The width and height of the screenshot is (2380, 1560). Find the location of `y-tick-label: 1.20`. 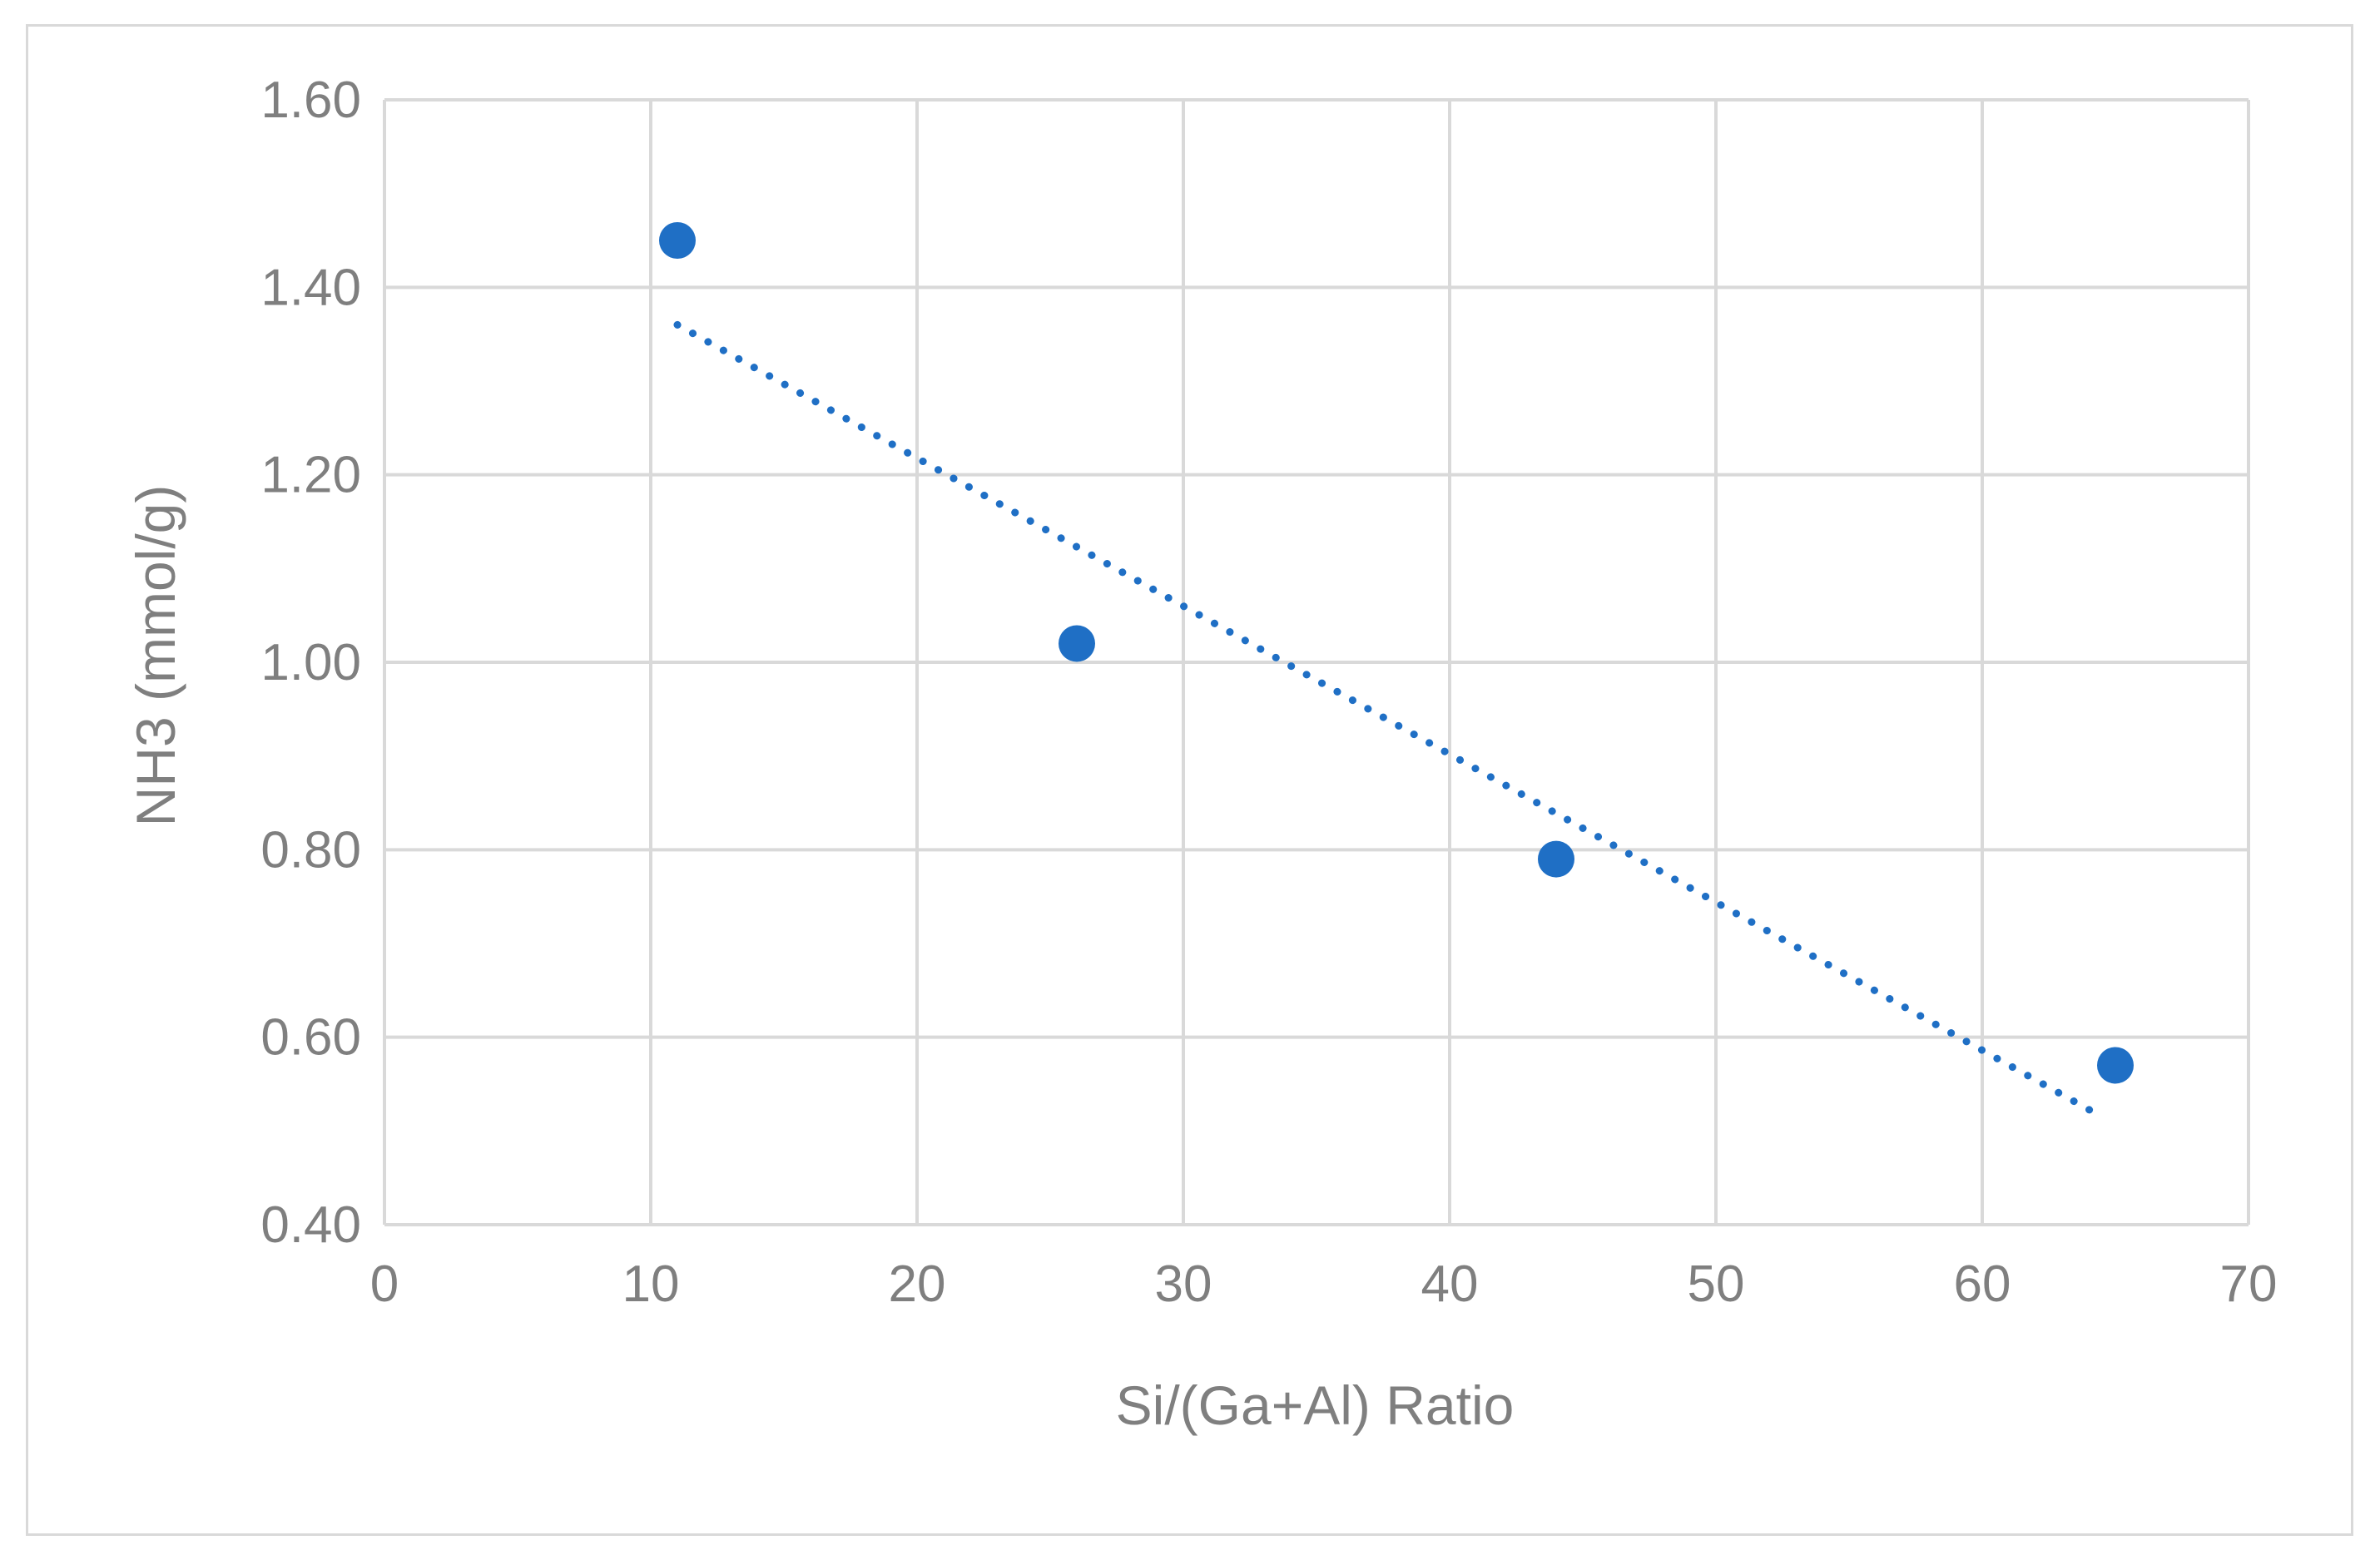

y-tick-label: 1.20 is located at coordinates (310, 475).